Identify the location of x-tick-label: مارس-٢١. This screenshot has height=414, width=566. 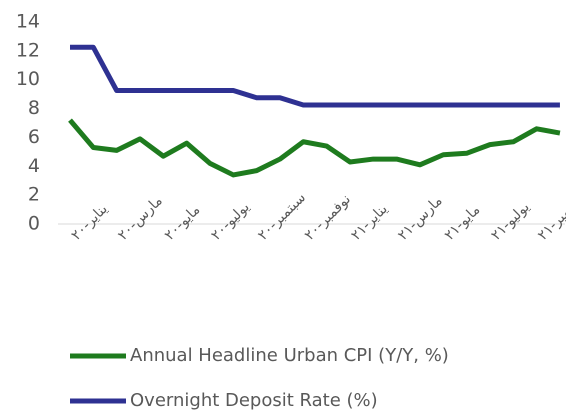
(420, 218).